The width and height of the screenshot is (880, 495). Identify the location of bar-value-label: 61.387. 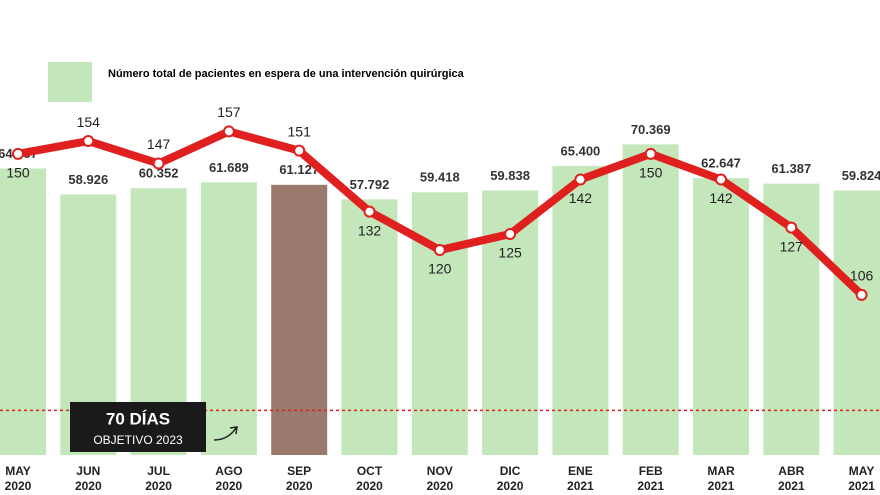
(791, 168).